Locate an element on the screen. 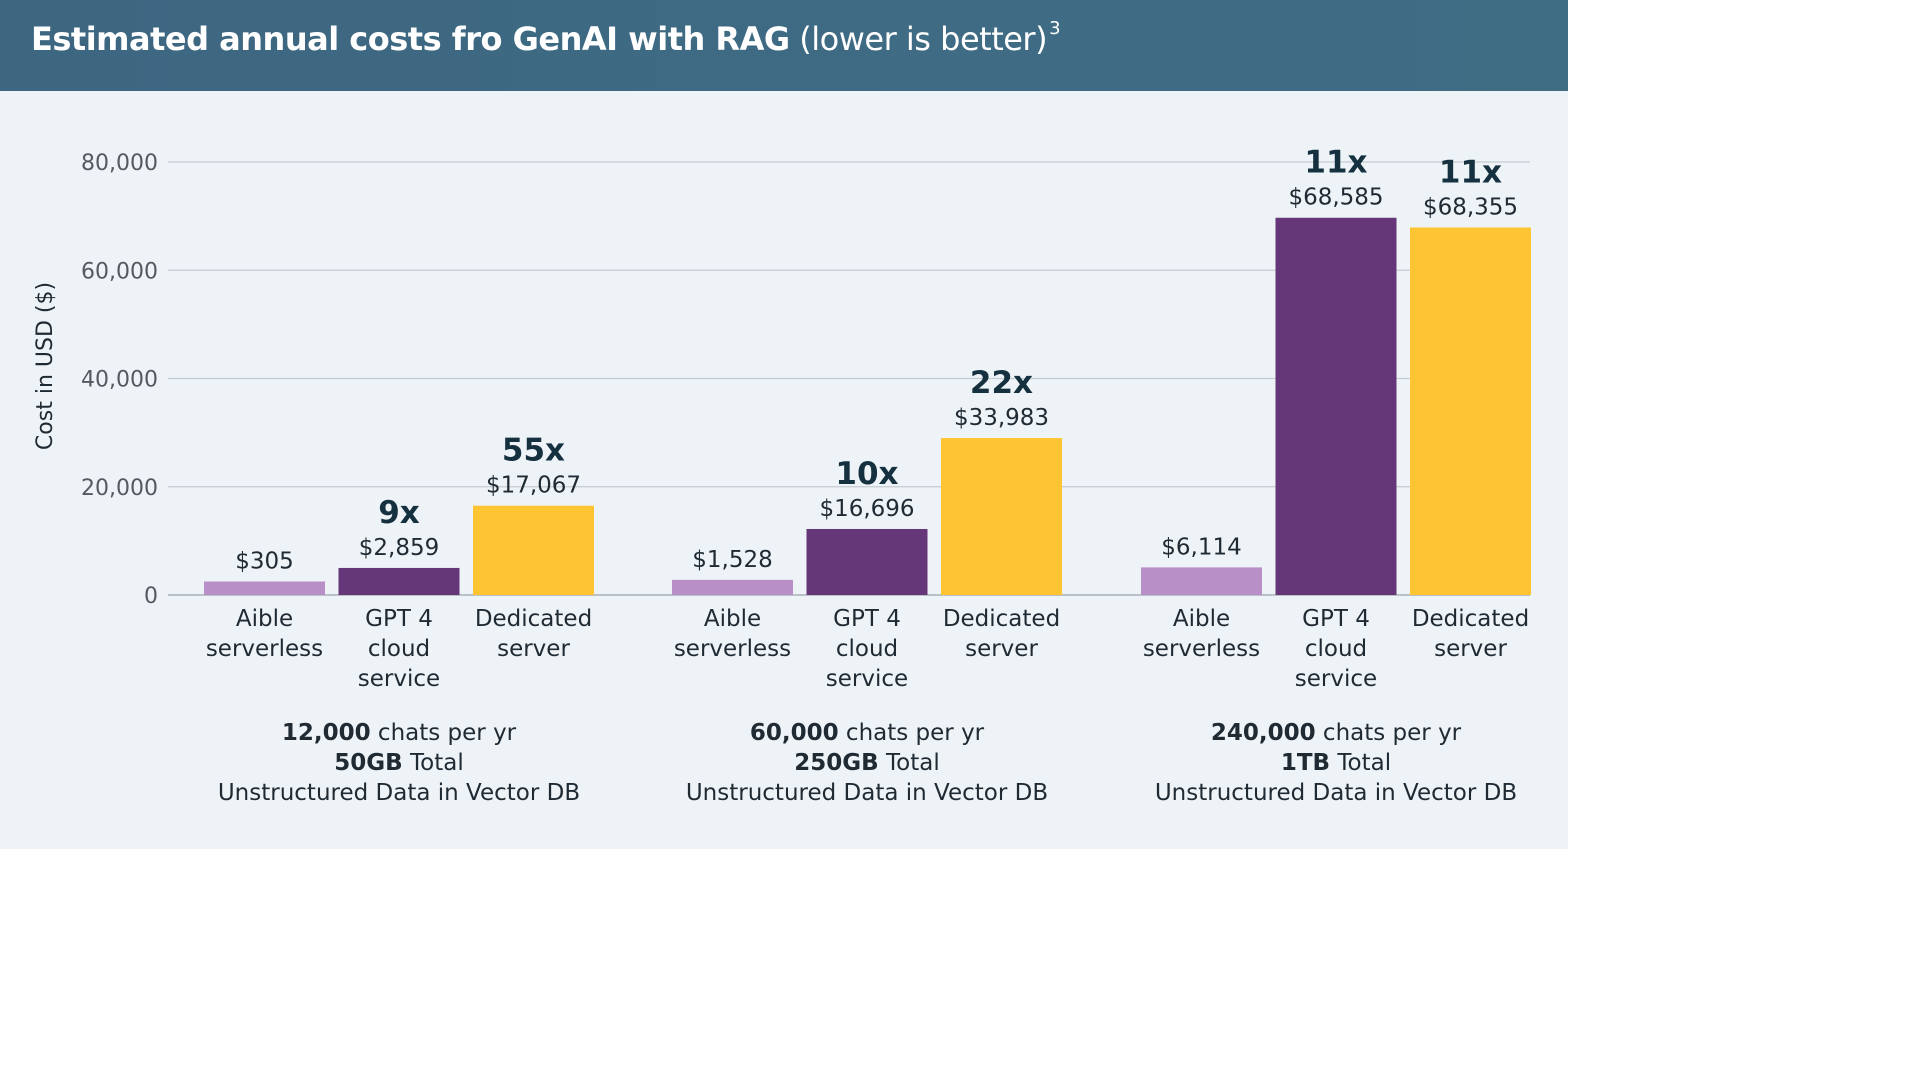  group-caption-line1: 12,000 chats per yr is located at coordinates (399, 733).